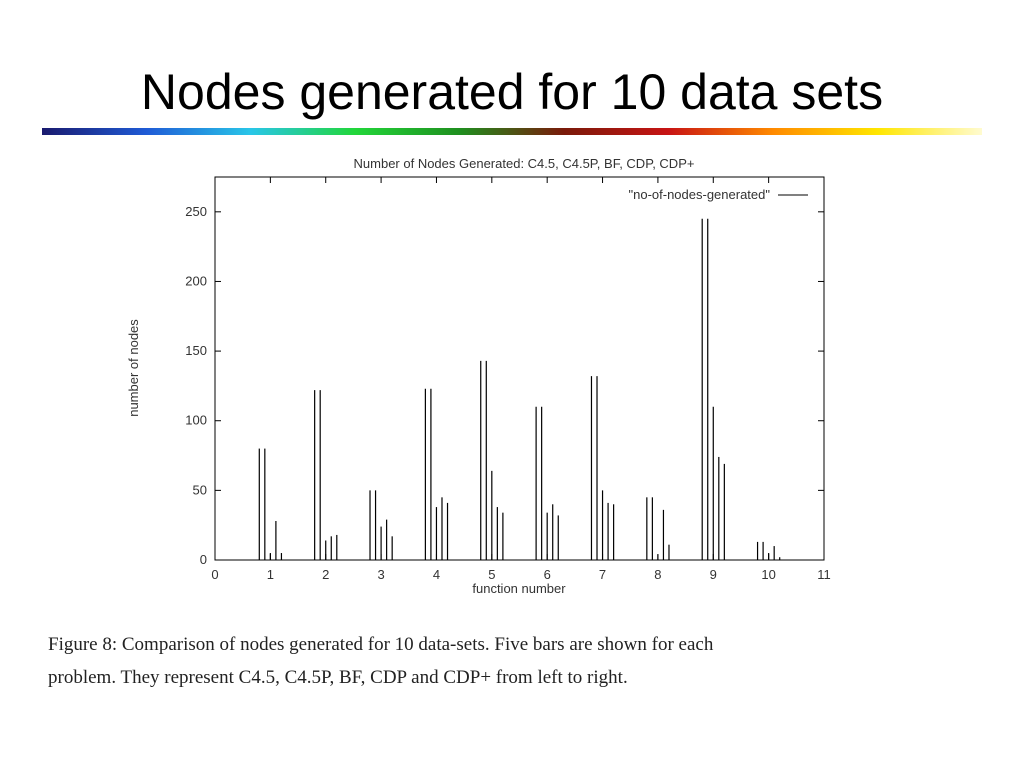 This screenshot has width=1024, height=768. Describe the element at coordinates (196, 350) in the screenshot. I see `y-tick-label: 150` at that location.